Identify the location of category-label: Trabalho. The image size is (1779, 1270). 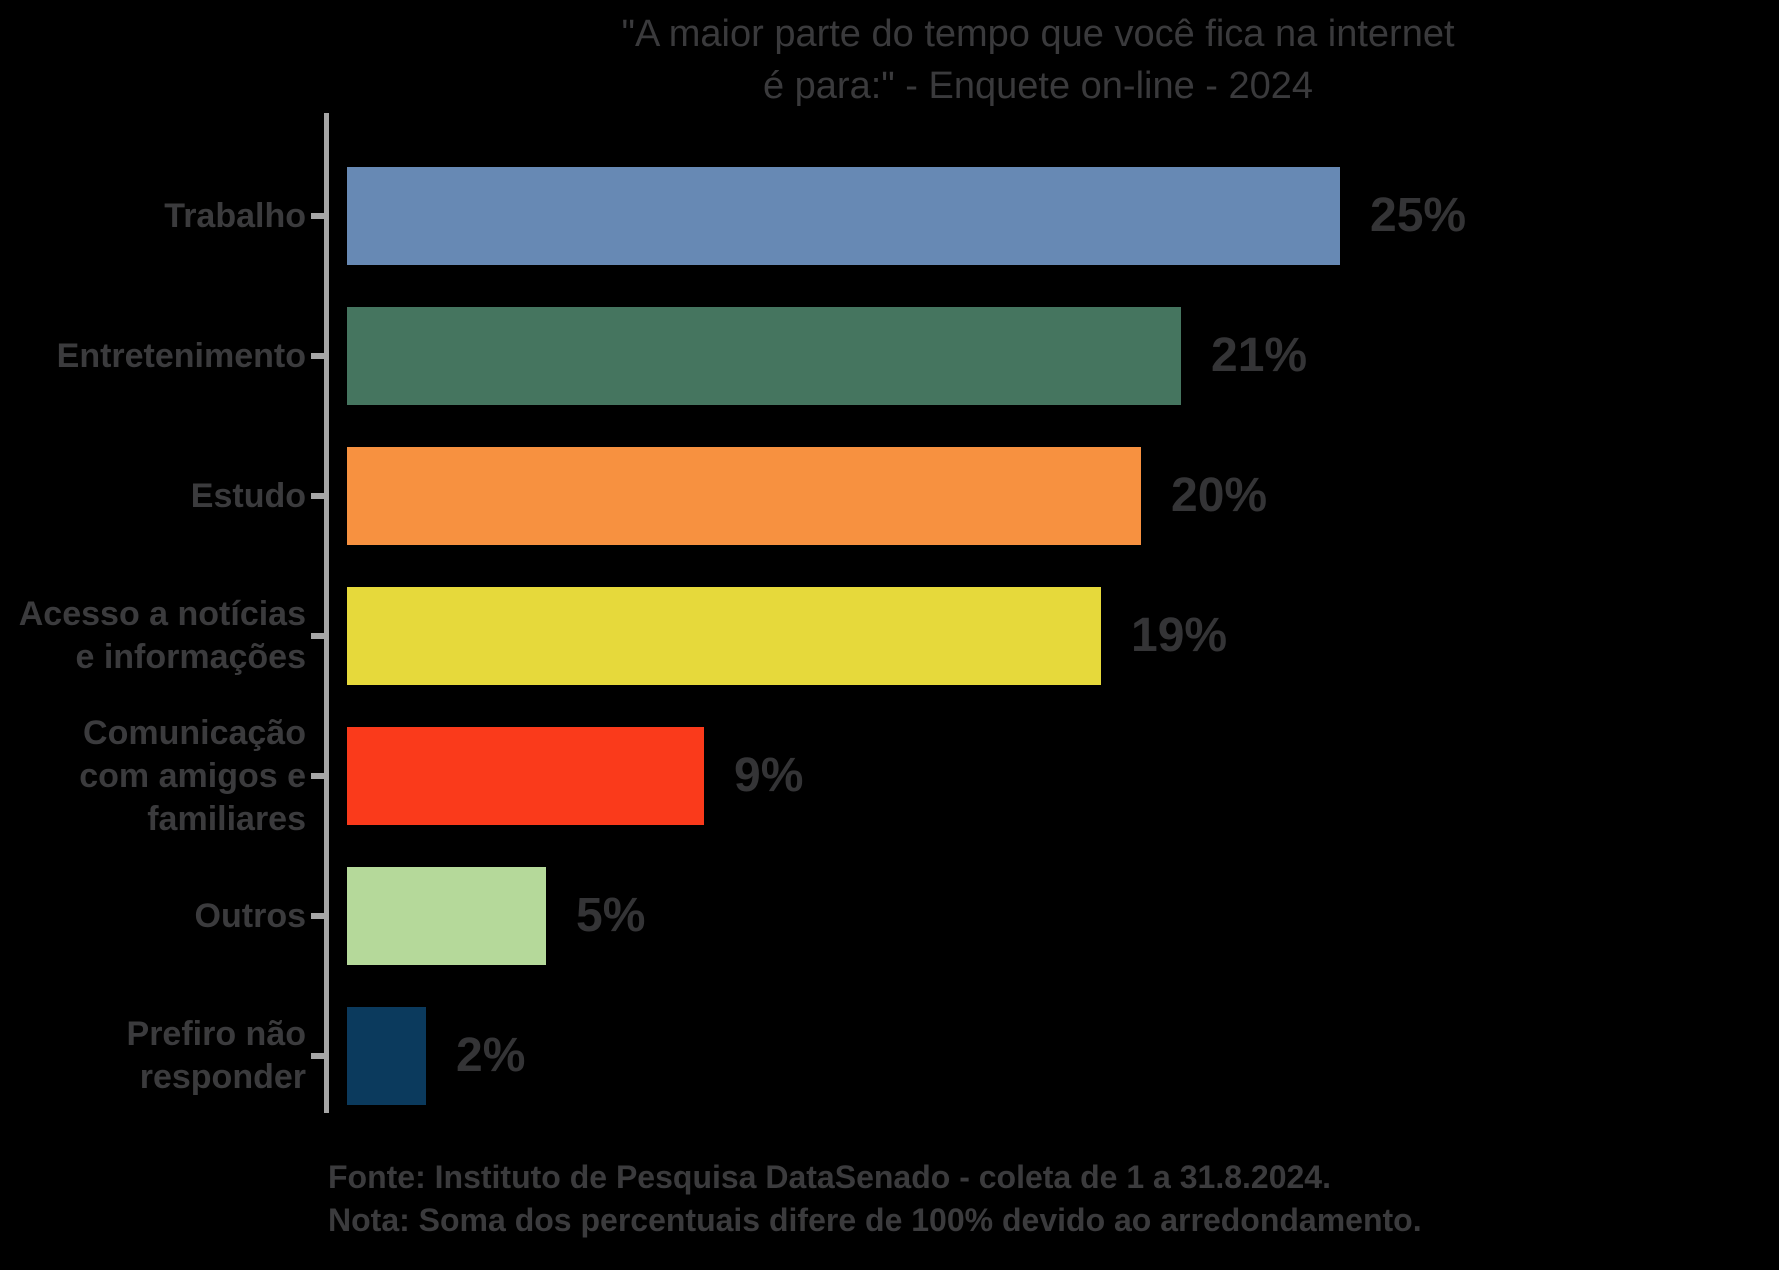
(153, 216).